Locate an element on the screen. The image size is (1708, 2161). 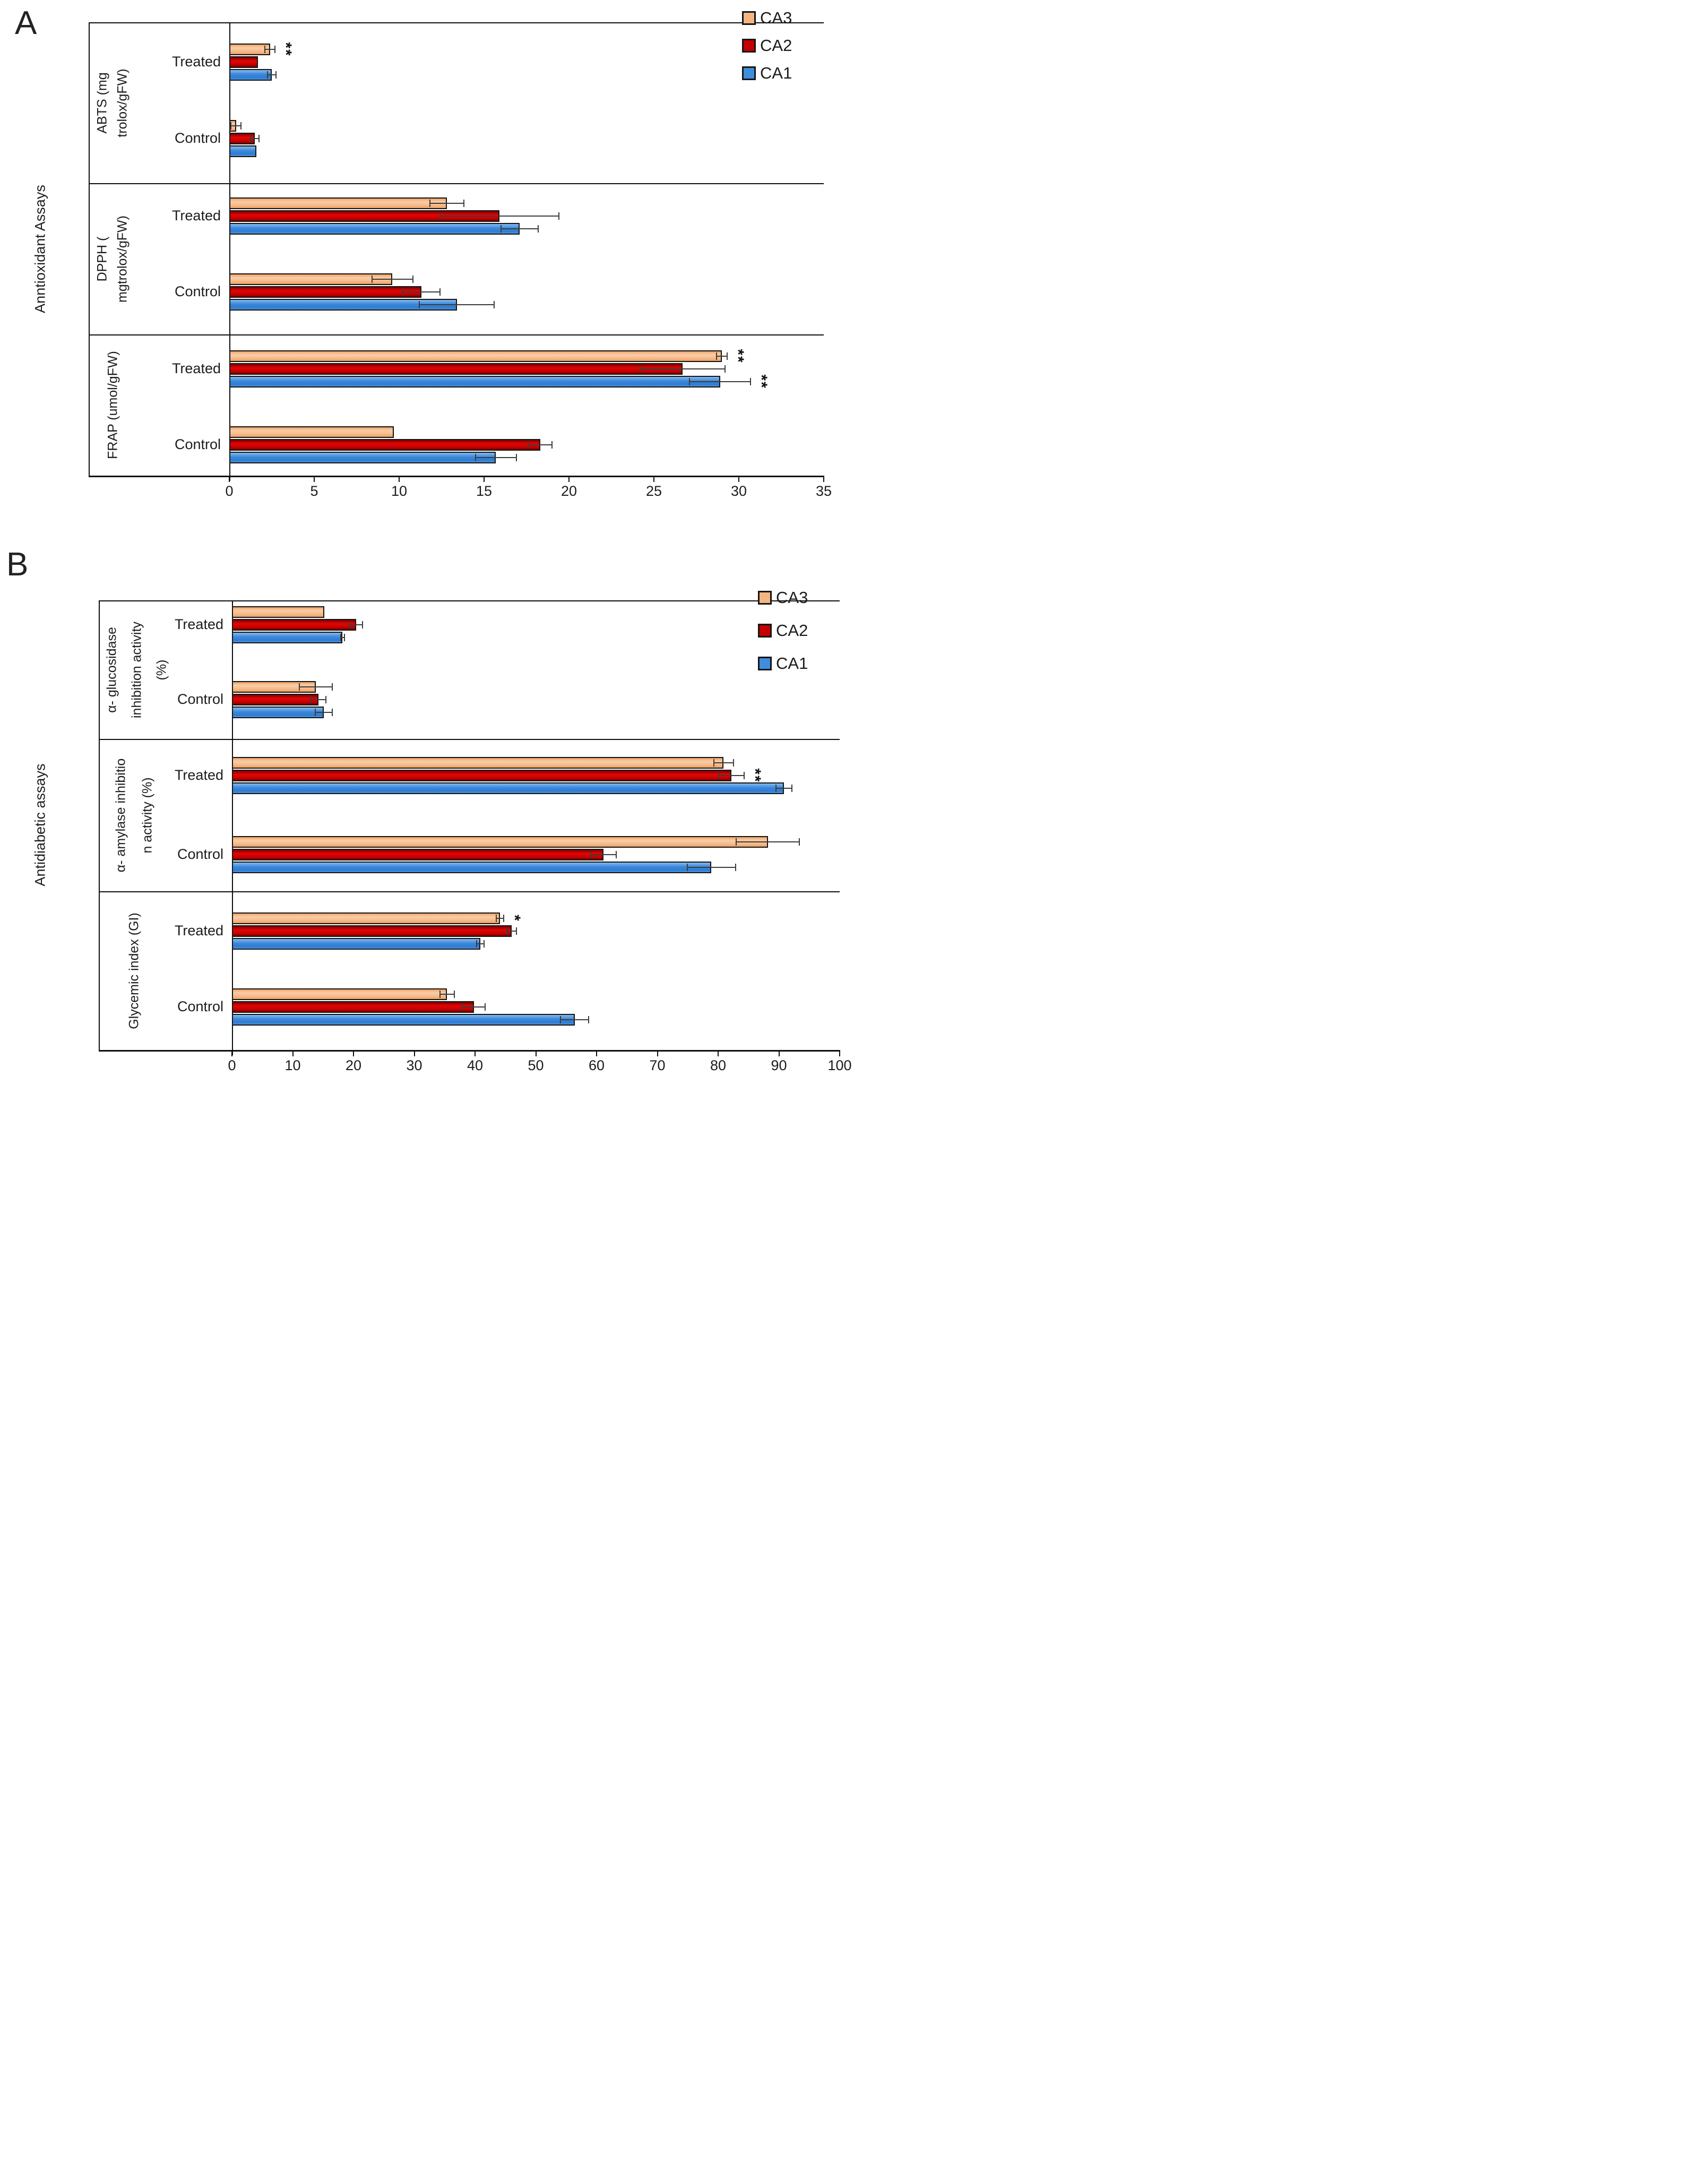
panel-b-tick-label: 50 is located at coordinates (536, 1065).